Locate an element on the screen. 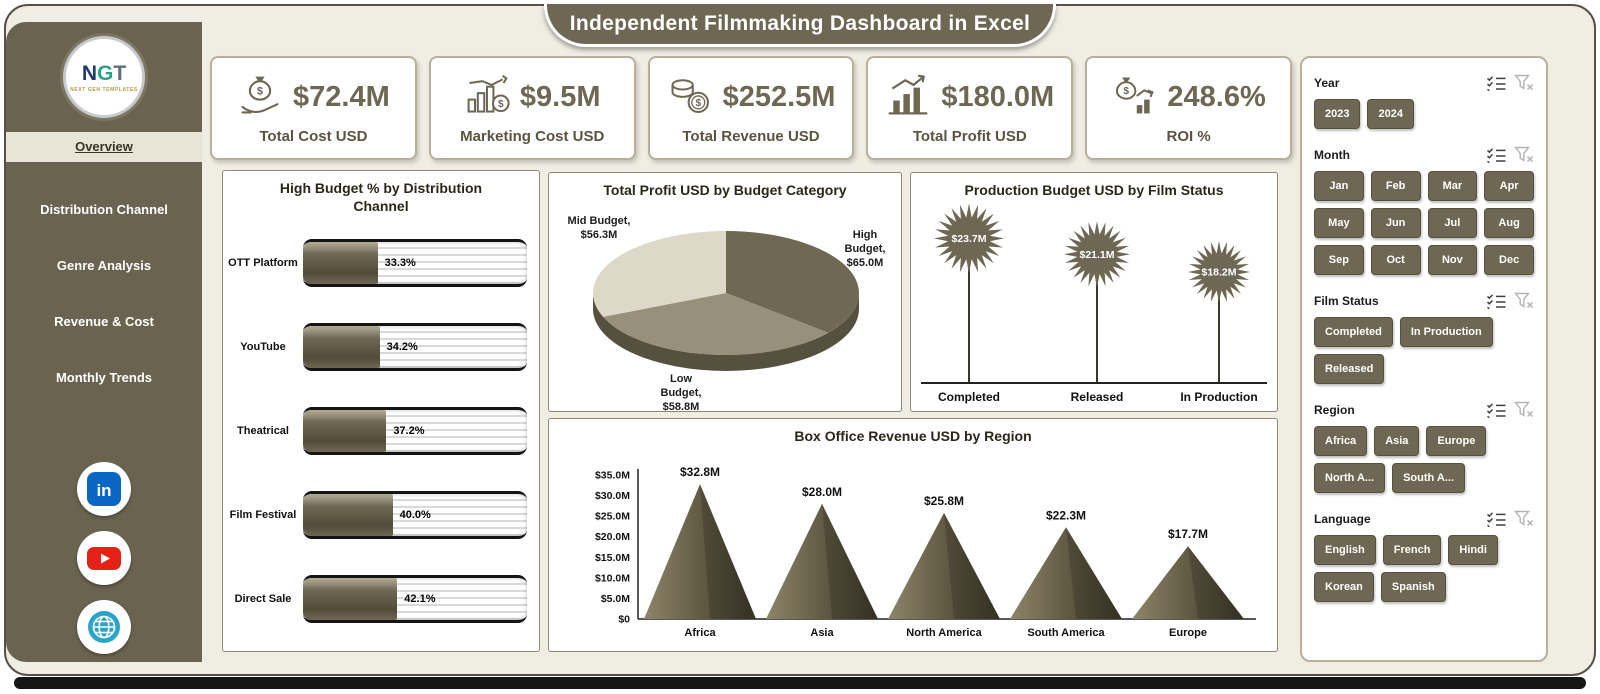 The image size is (1600, 694). slicer-option-sep: Sep is located at coordinates (1339, 260).